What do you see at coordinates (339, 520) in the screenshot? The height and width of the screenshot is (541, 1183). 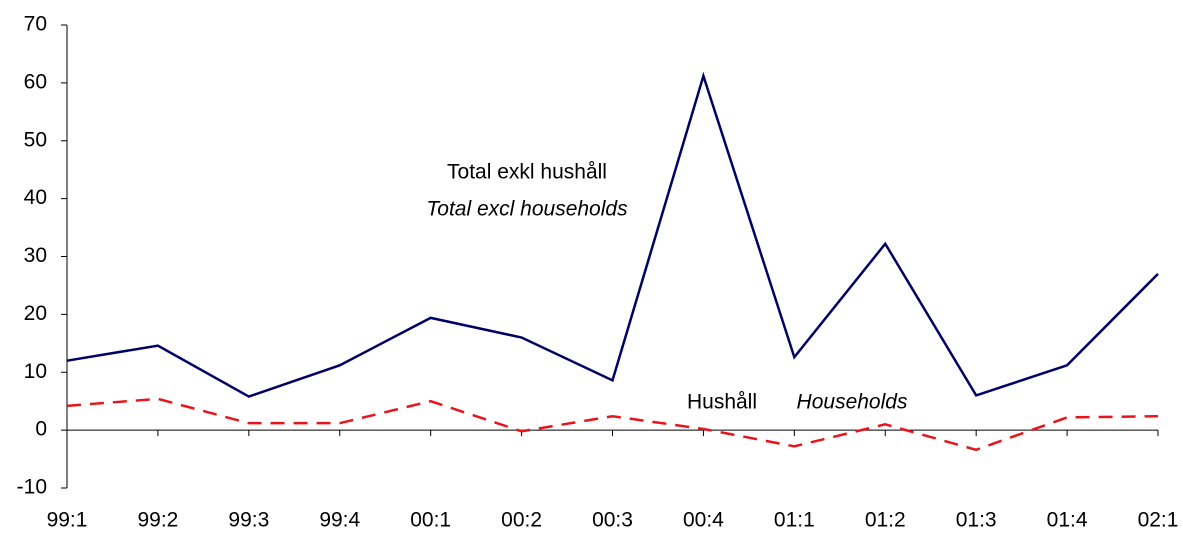 I see `x-tick-label: 99:4` at bounding box center [339, 520].